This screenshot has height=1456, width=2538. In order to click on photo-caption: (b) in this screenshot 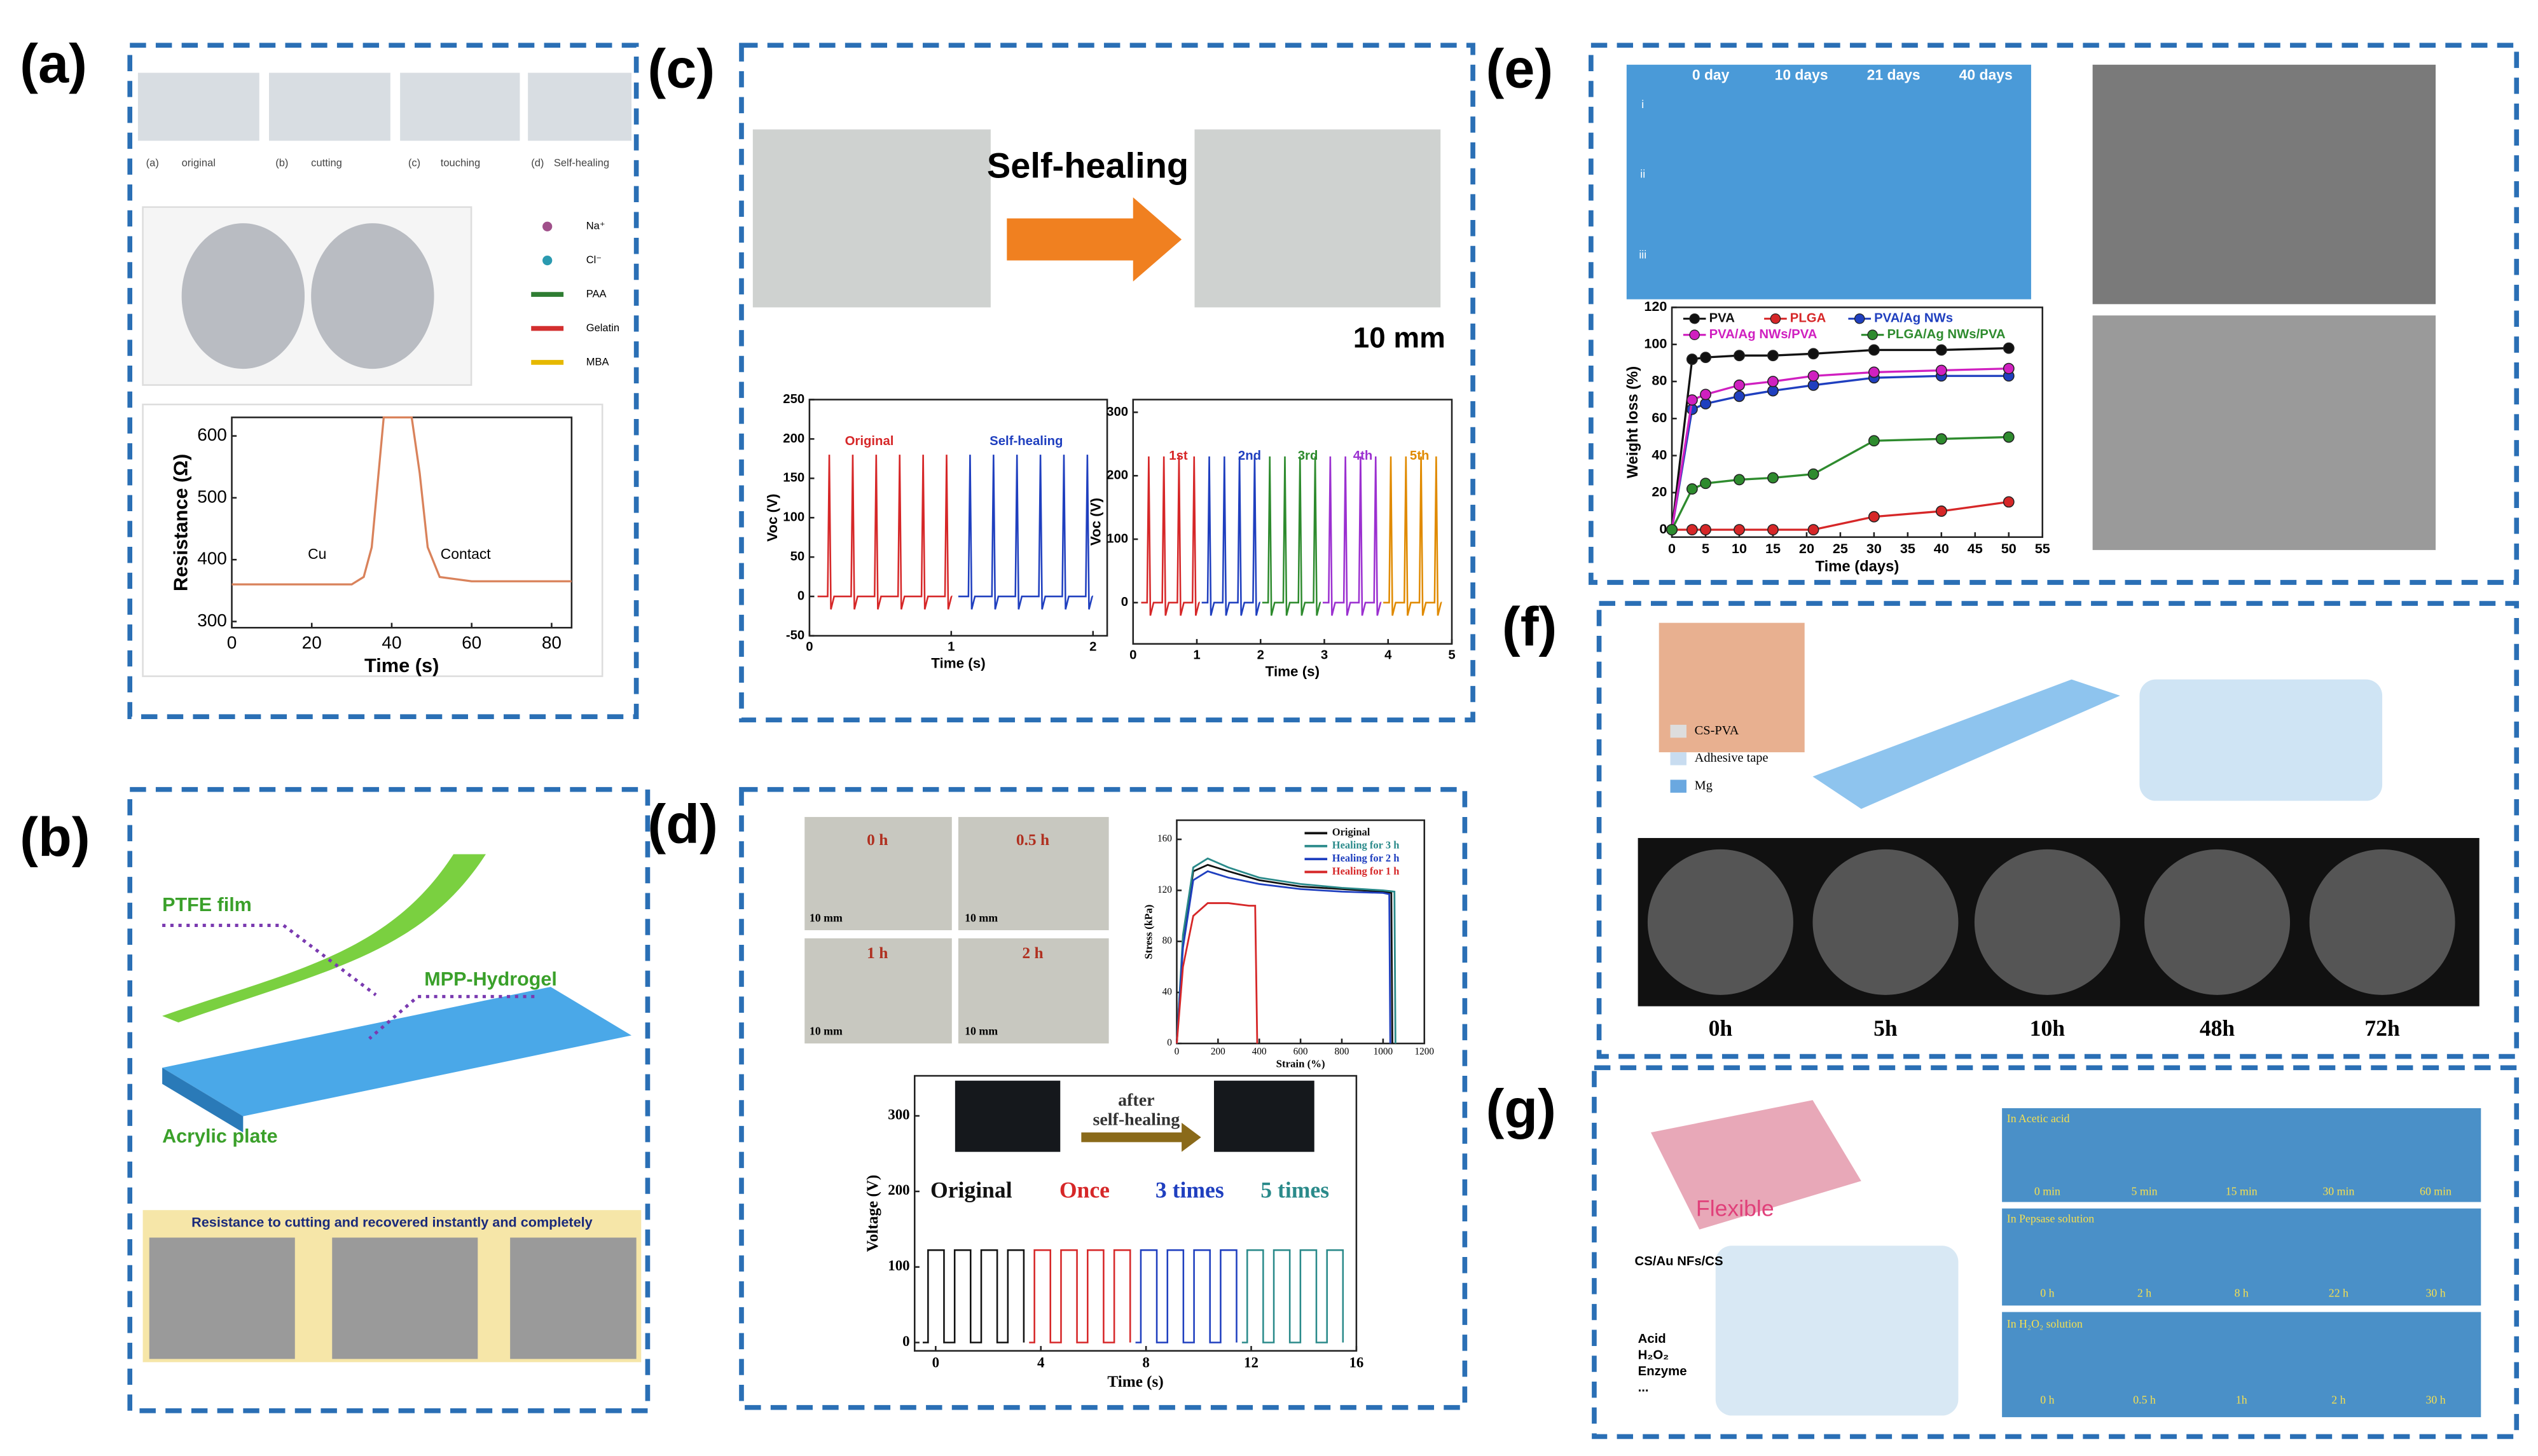, I will do `click(282, 162)`.